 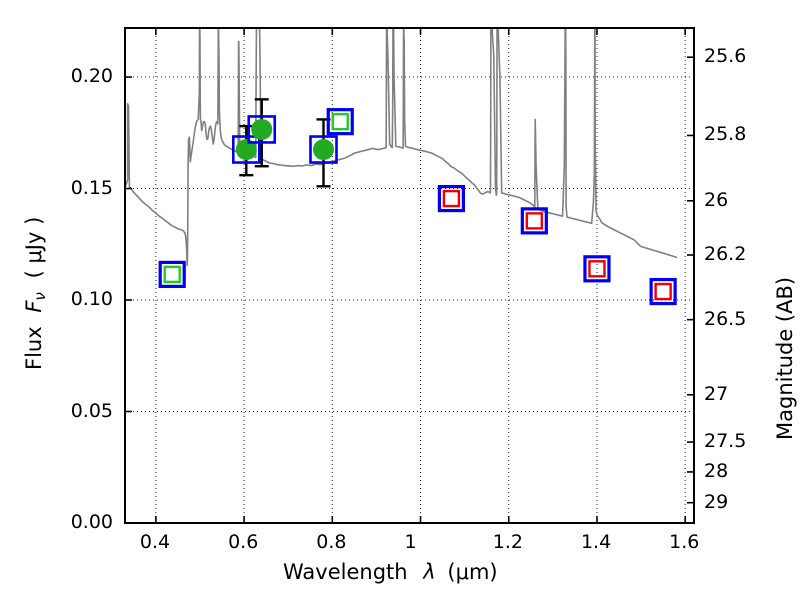 I want to click on xlabel-unit: (μm), so click(x=472, y=572).